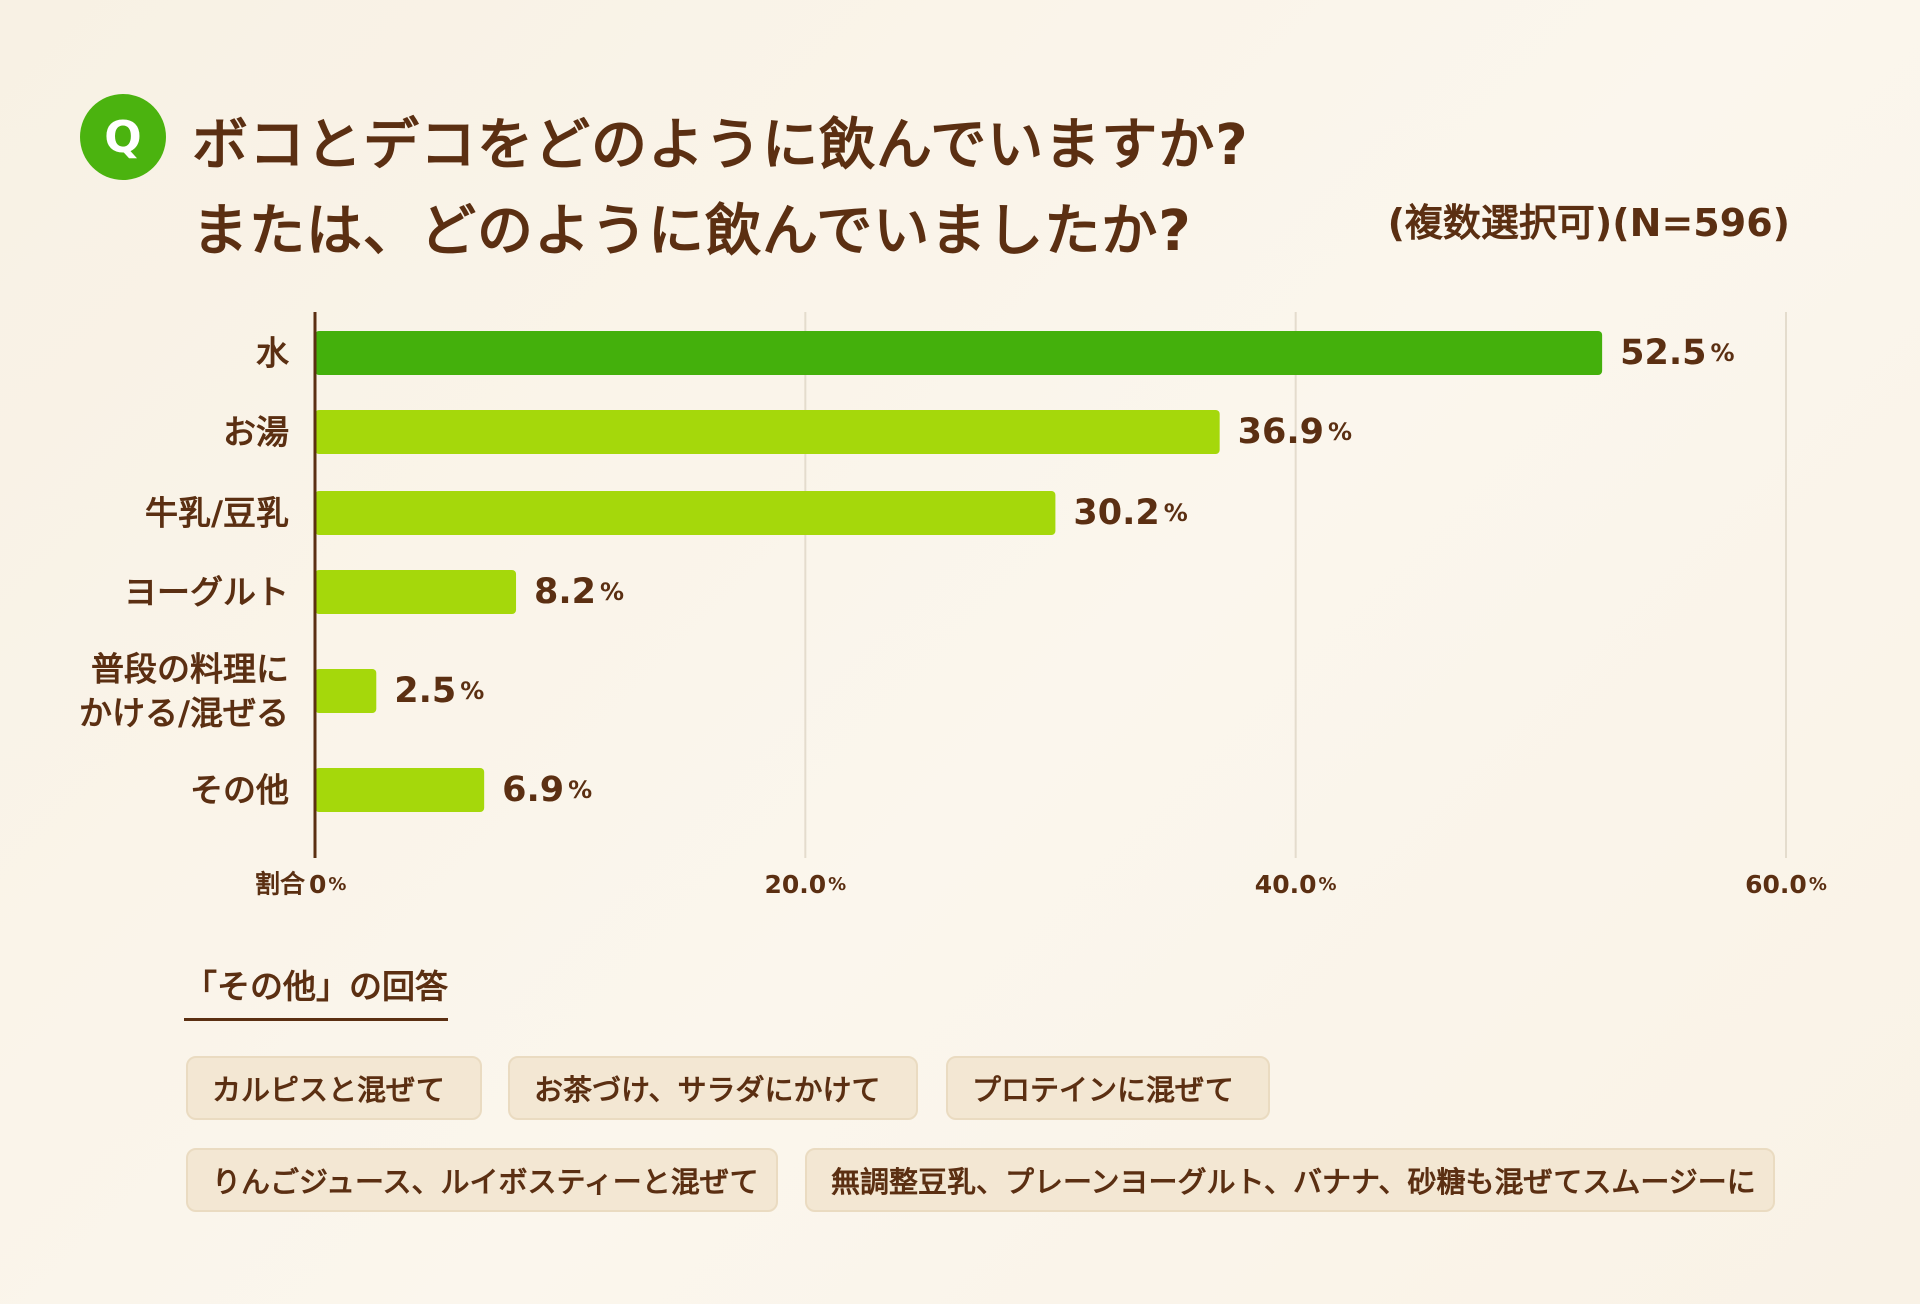 The height and width of the screenshot is (1304, 1920). What do you see at coordinates (256, 432) in the screenshot?
I see `category-label: お湯` at bounding box center [256, 432].